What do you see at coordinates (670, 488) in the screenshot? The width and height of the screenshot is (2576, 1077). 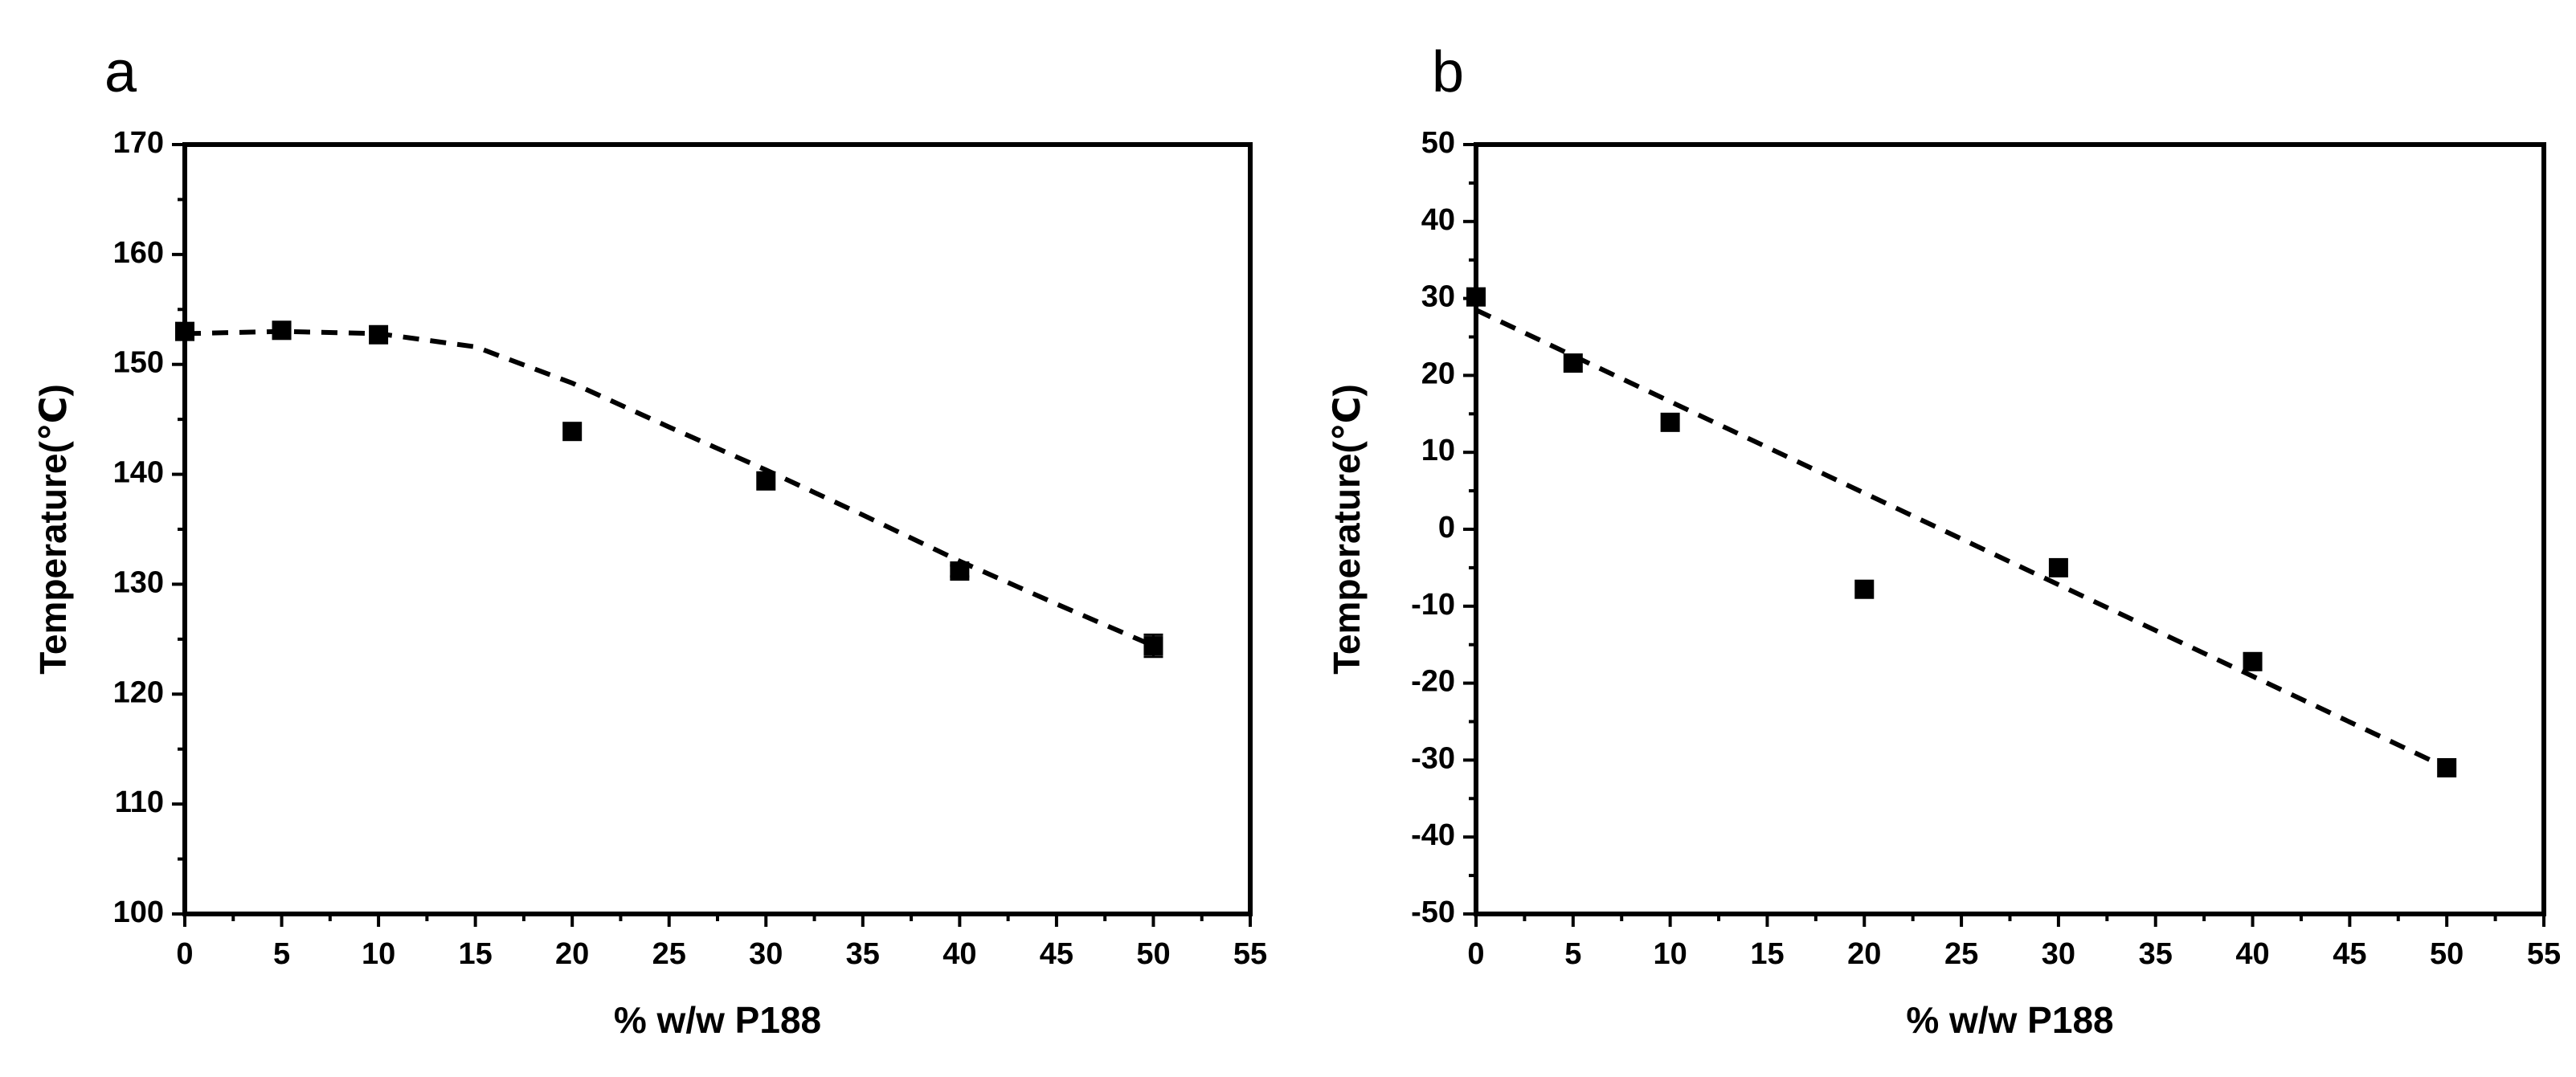 I see `fit-line` at bounding box center [670, 488].